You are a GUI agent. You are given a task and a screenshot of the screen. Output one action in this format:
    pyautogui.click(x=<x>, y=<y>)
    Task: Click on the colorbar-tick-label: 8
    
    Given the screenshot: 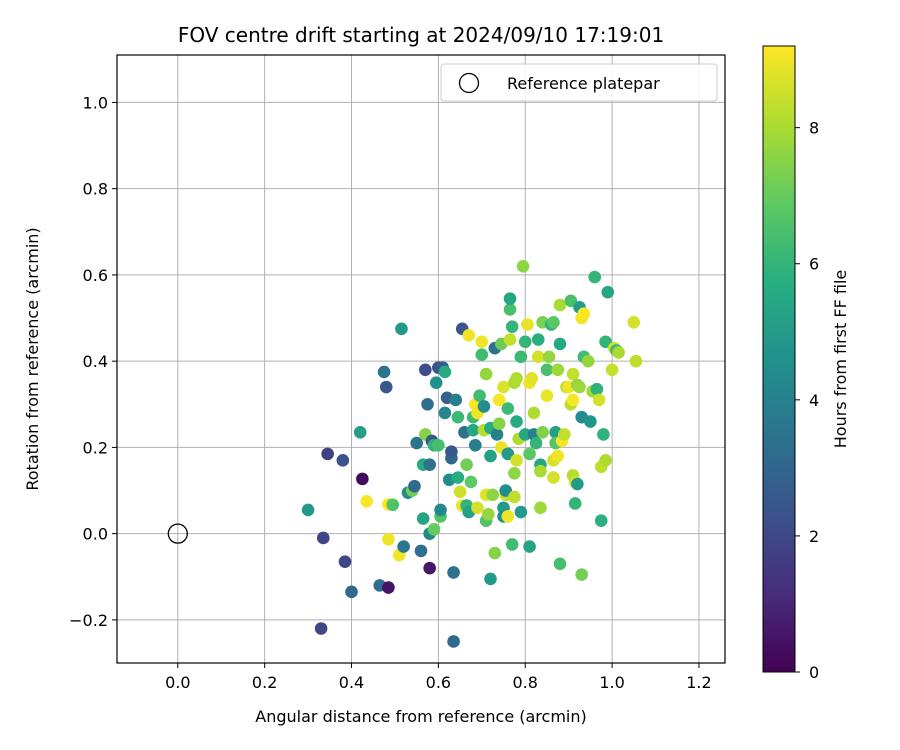 What is the action you would take?
    pyautogui.click(x=814, y=128)
    